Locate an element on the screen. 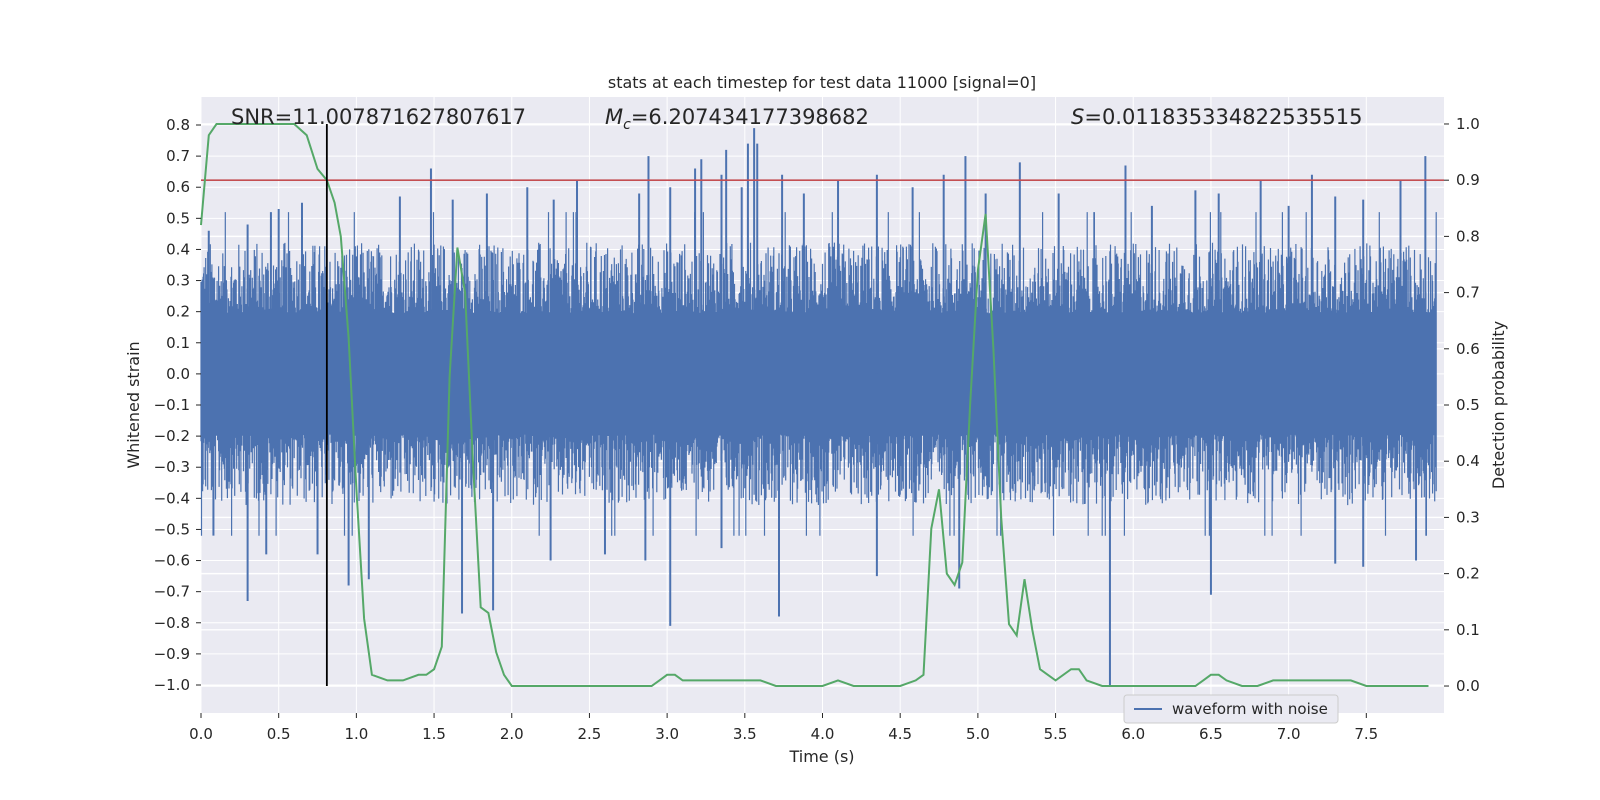 The height and width of the screenshot is (800, 1600). x-tick-label: 0.5 is located at coordinates (279, 734).